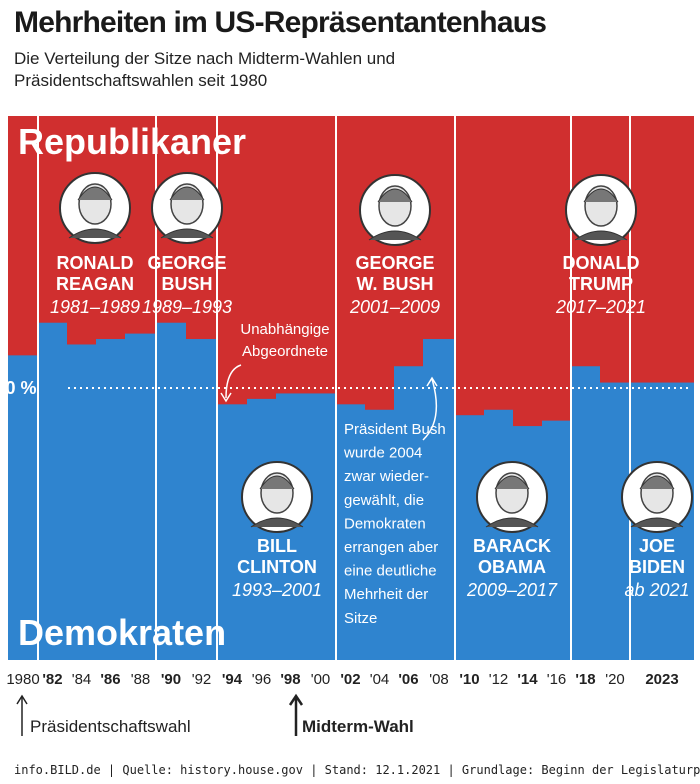 The image size is (700, 784). I want to click on bush-note-text: eine deutliche, so click(390, 571).